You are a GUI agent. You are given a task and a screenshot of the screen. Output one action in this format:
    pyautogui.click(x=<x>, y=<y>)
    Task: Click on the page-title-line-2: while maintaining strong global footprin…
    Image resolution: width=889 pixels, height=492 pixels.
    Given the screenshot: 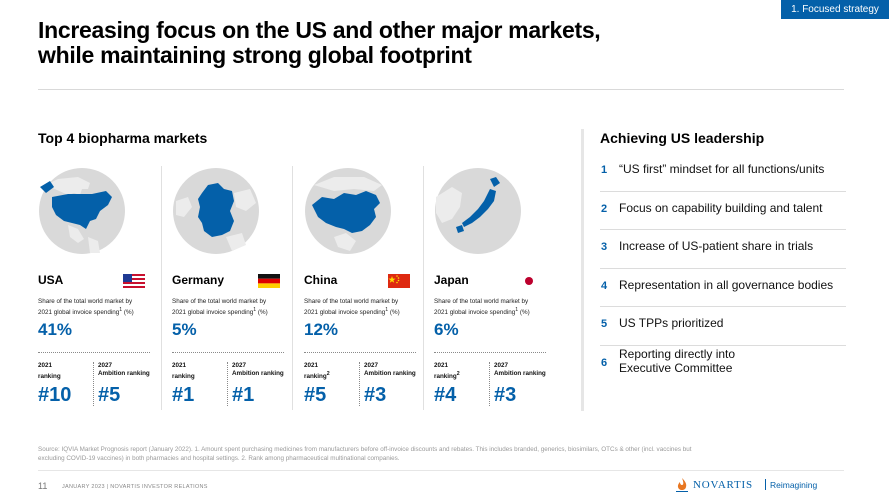 What is the action you would take?
    pyautogui.click(x=398, y=55)
    